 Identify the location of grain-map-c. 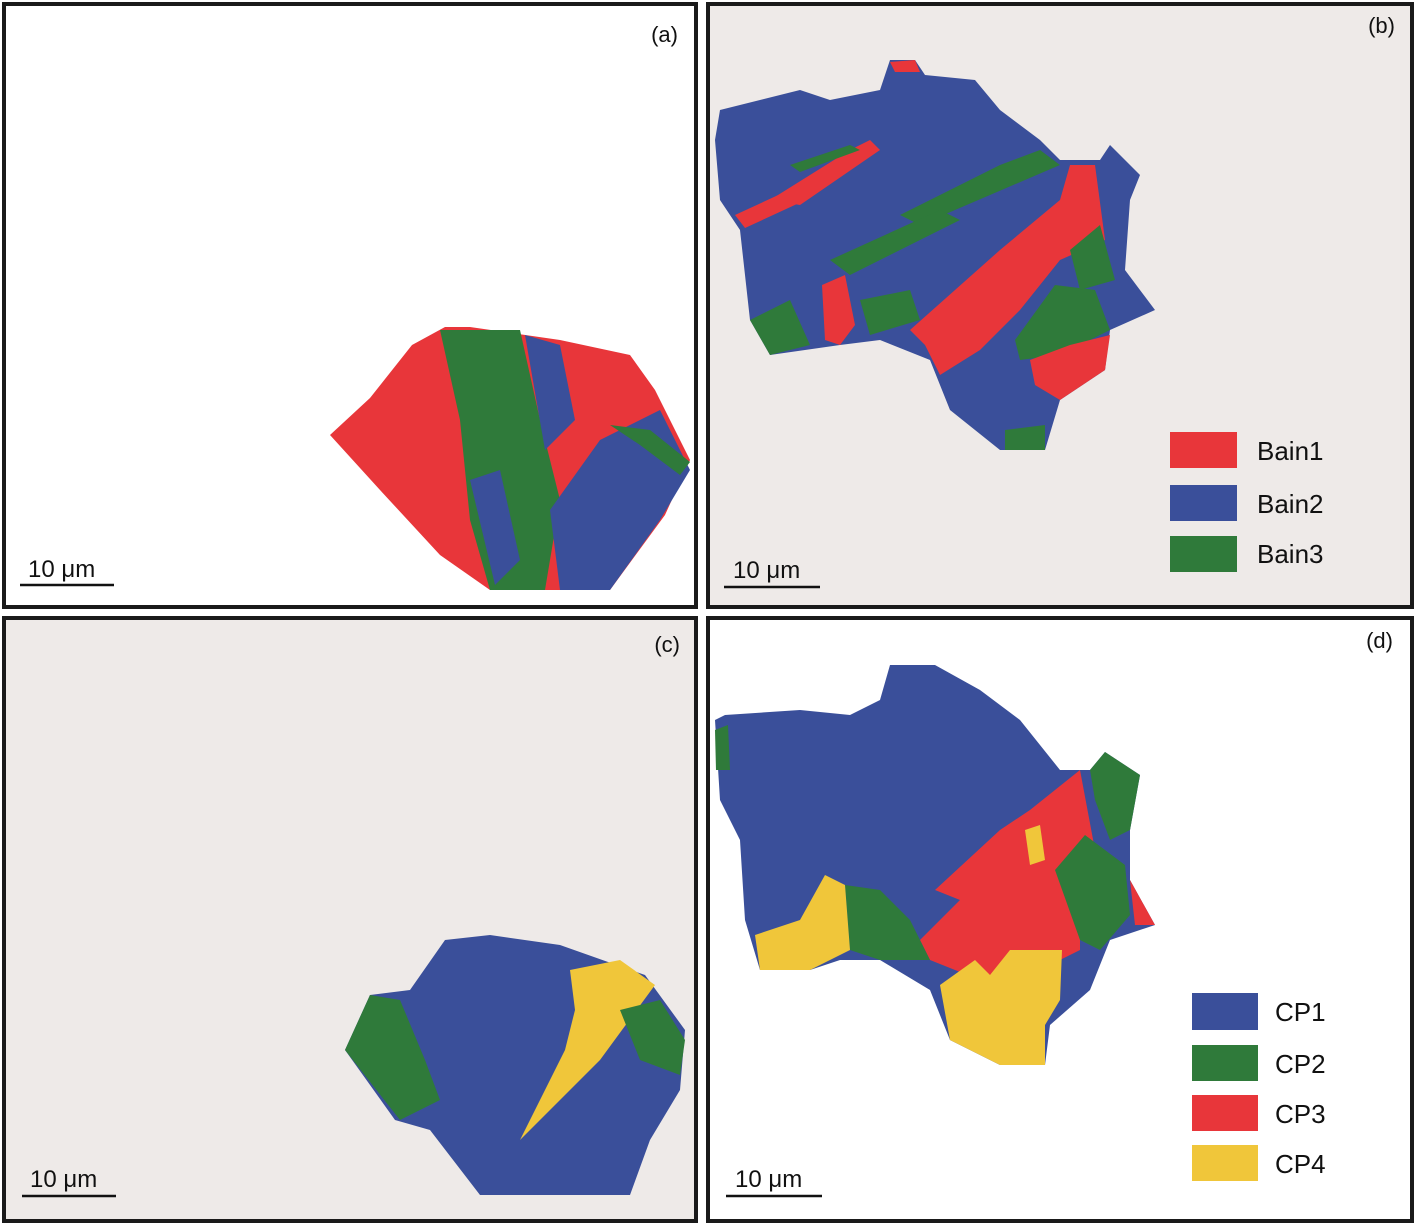
(515, 1065).